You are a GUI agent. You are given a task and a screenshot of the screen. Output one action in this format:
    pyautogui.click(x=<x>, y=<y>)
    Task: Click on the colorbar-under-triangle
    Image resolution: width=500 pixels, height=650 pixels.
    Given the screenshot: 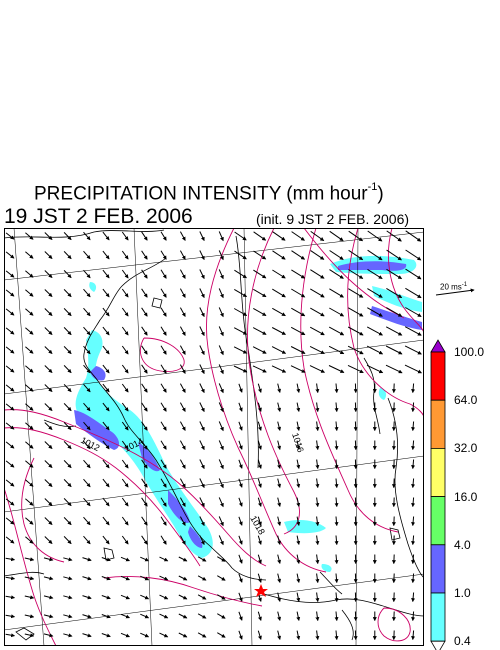 What is the action you would take?
    pyautogui.click(x=438, y=645)
    